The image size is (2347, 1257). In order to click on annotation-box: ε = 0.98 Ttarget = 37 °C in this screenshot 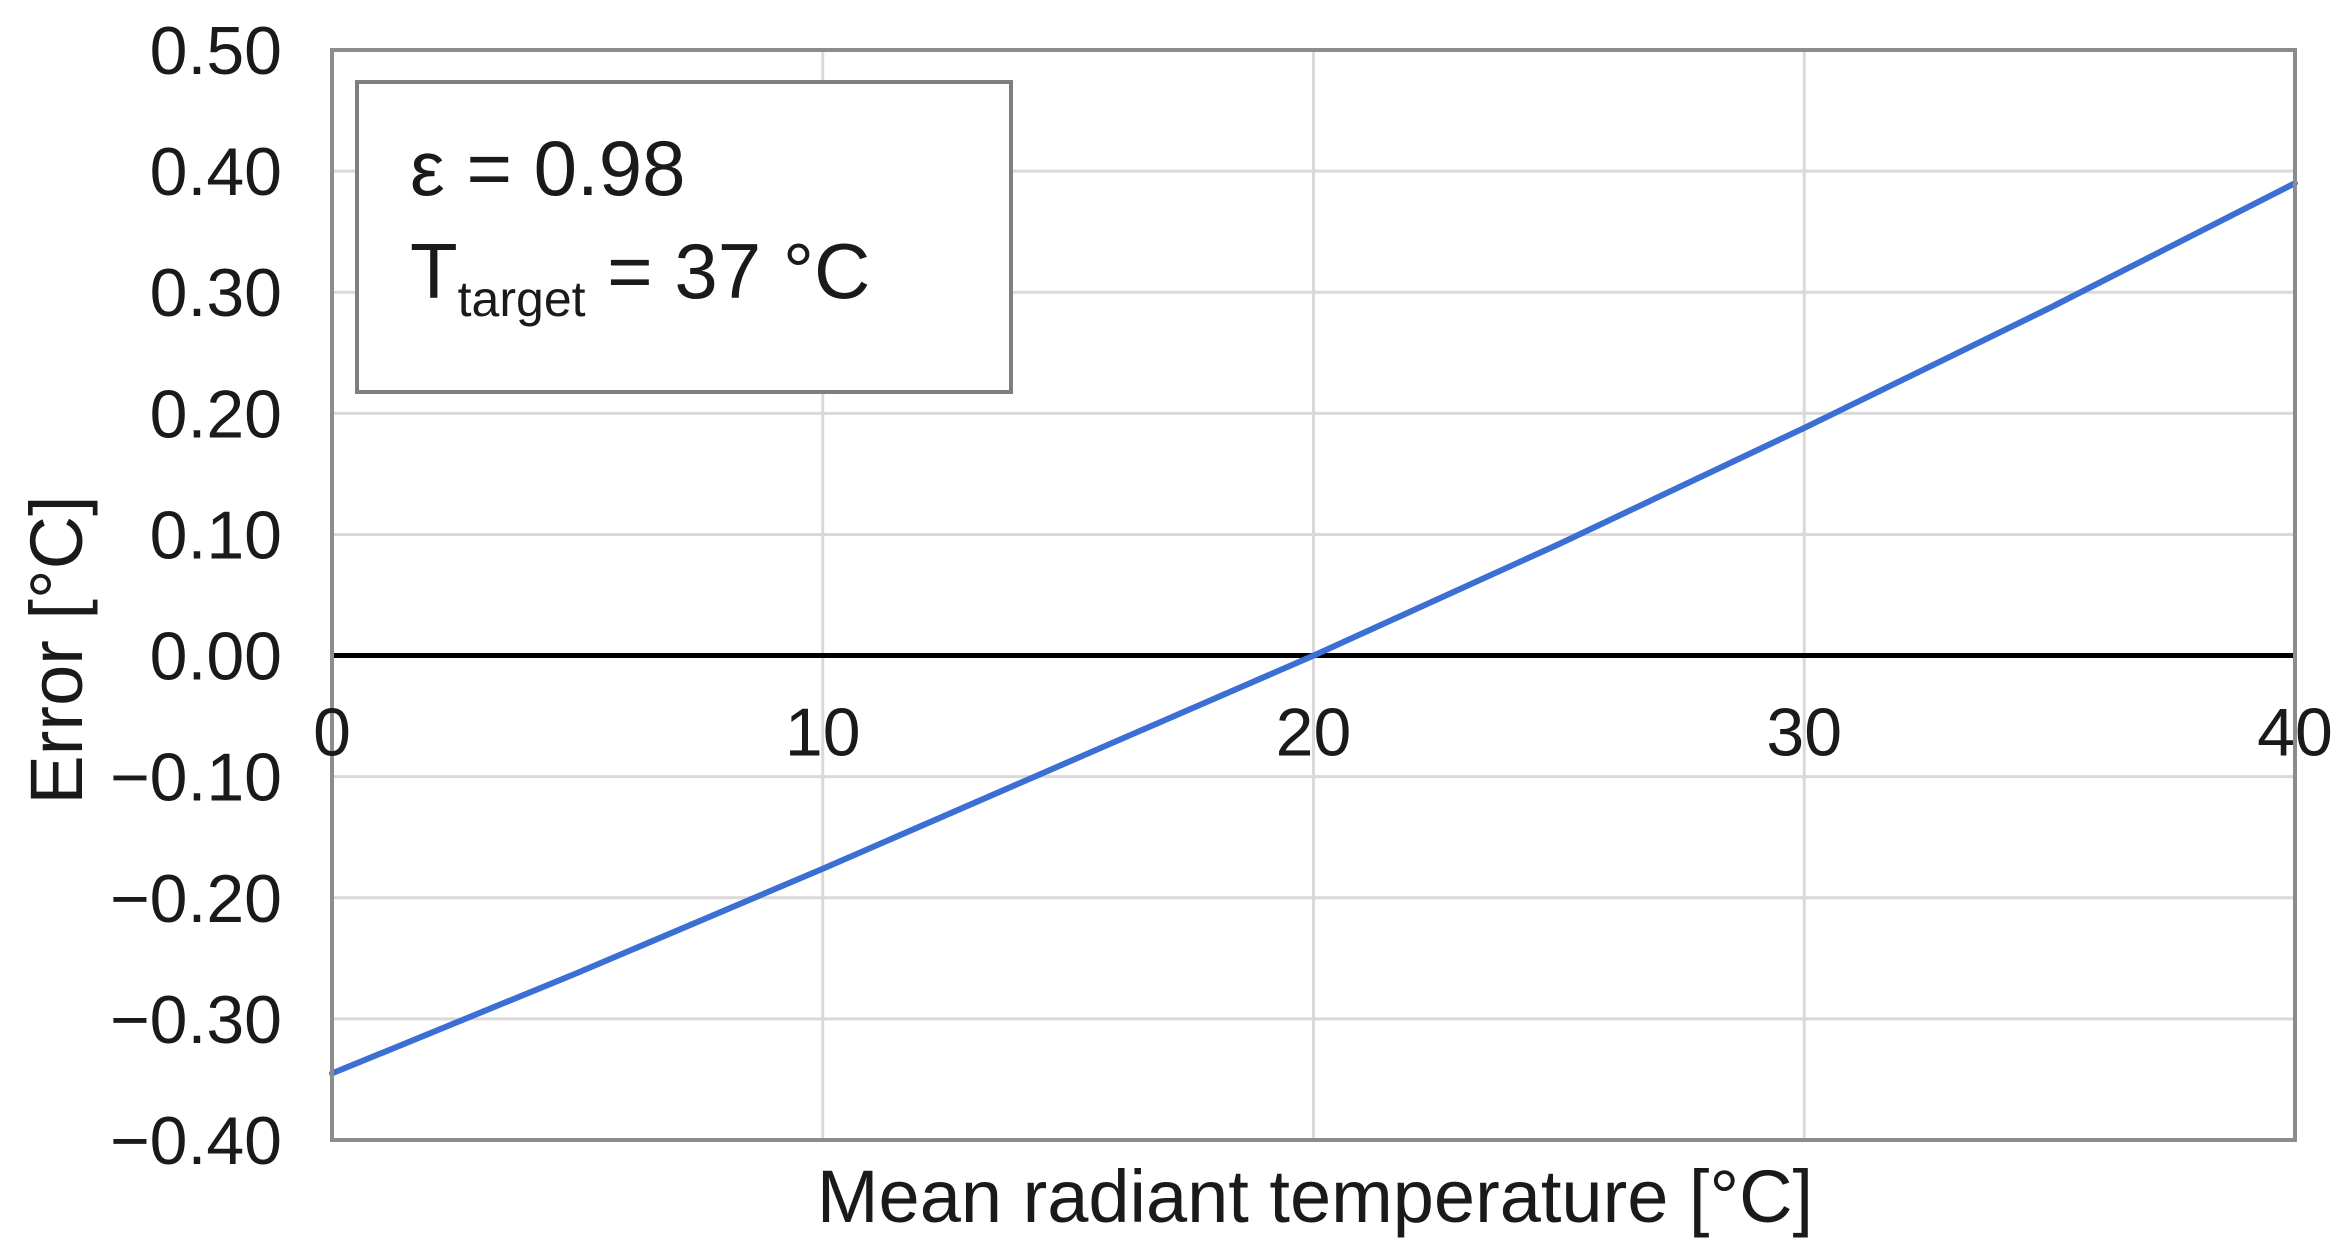, I will do `click(684, 237)`.